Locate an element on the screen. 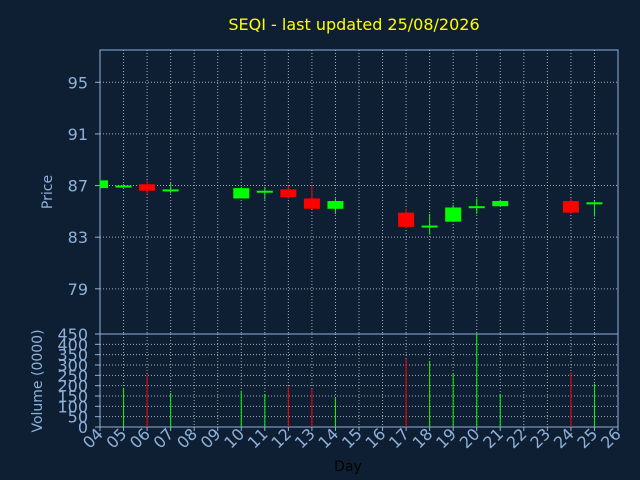 This screenshot has height=480, width=640. day-tick-label: 26 is located at coordinates (611, 438).